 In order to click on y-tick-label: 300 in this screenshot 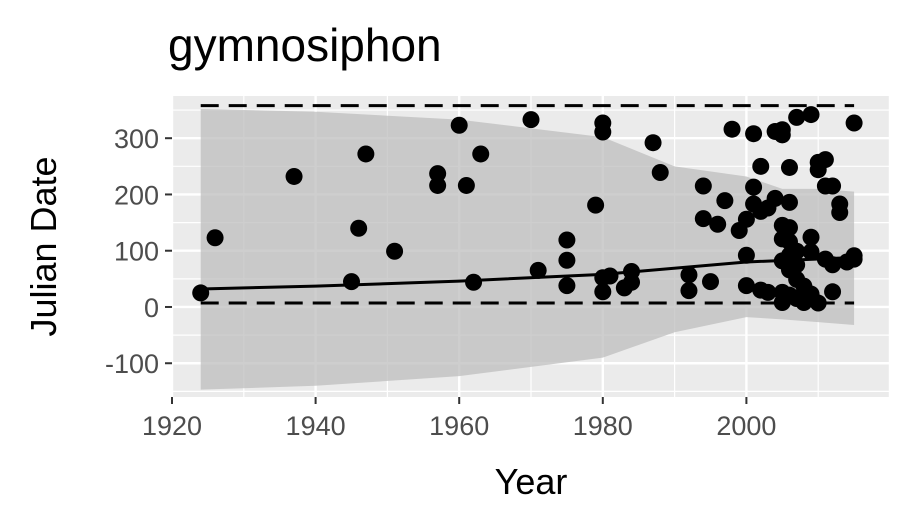, I will do `click(136, 139)`.